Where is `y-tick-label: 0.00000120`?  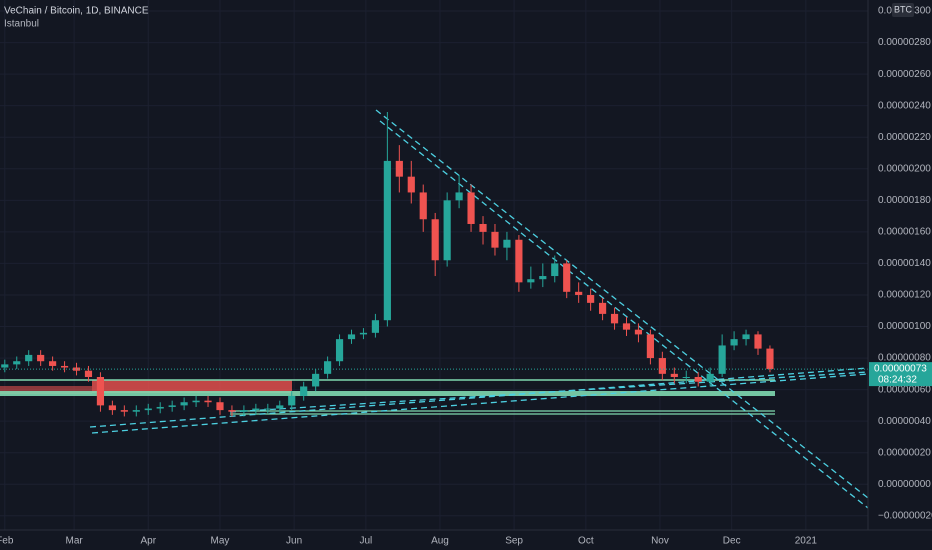
y-tick-label: 0.00000120 is located at coordinates (904, 295).